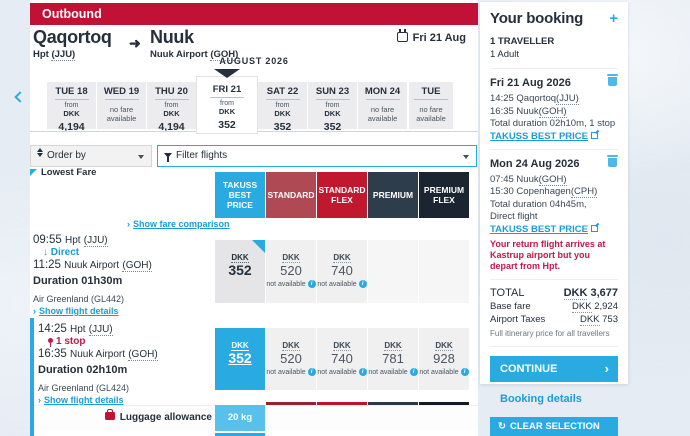 The width and height of the screenshot is (690, 436). I want to click on flight-2-details-link: › Show flight details, so click(81, 400).